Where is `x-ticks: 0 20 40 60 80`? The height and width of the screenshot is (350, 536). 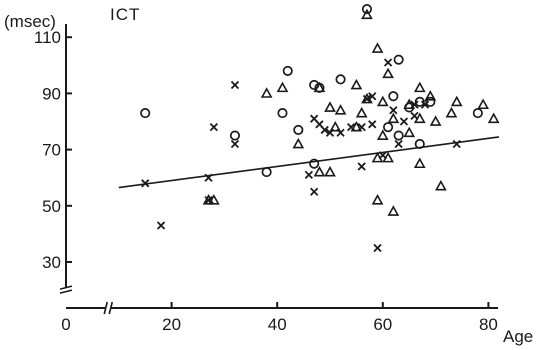
x-ticks: 0 20 40 60 80 is located at coordinates (279, 318).